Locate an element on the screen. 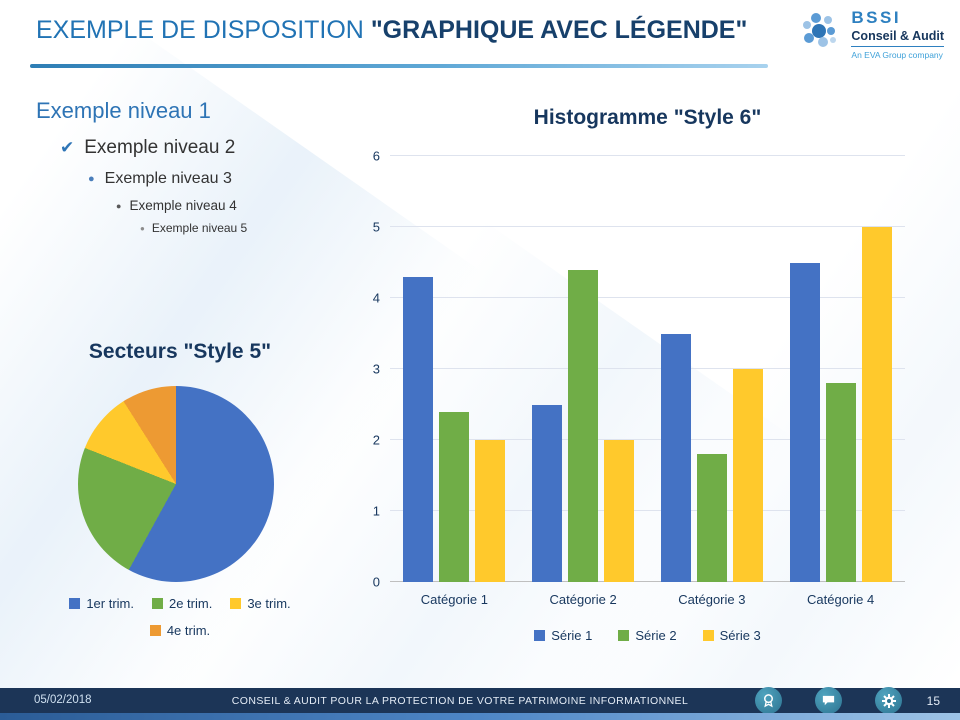 Image resolution: width=960 pixels, height=720 pixels. bar-chart-title: Histogramme "Style 6" is located at coordinates (647, 117).